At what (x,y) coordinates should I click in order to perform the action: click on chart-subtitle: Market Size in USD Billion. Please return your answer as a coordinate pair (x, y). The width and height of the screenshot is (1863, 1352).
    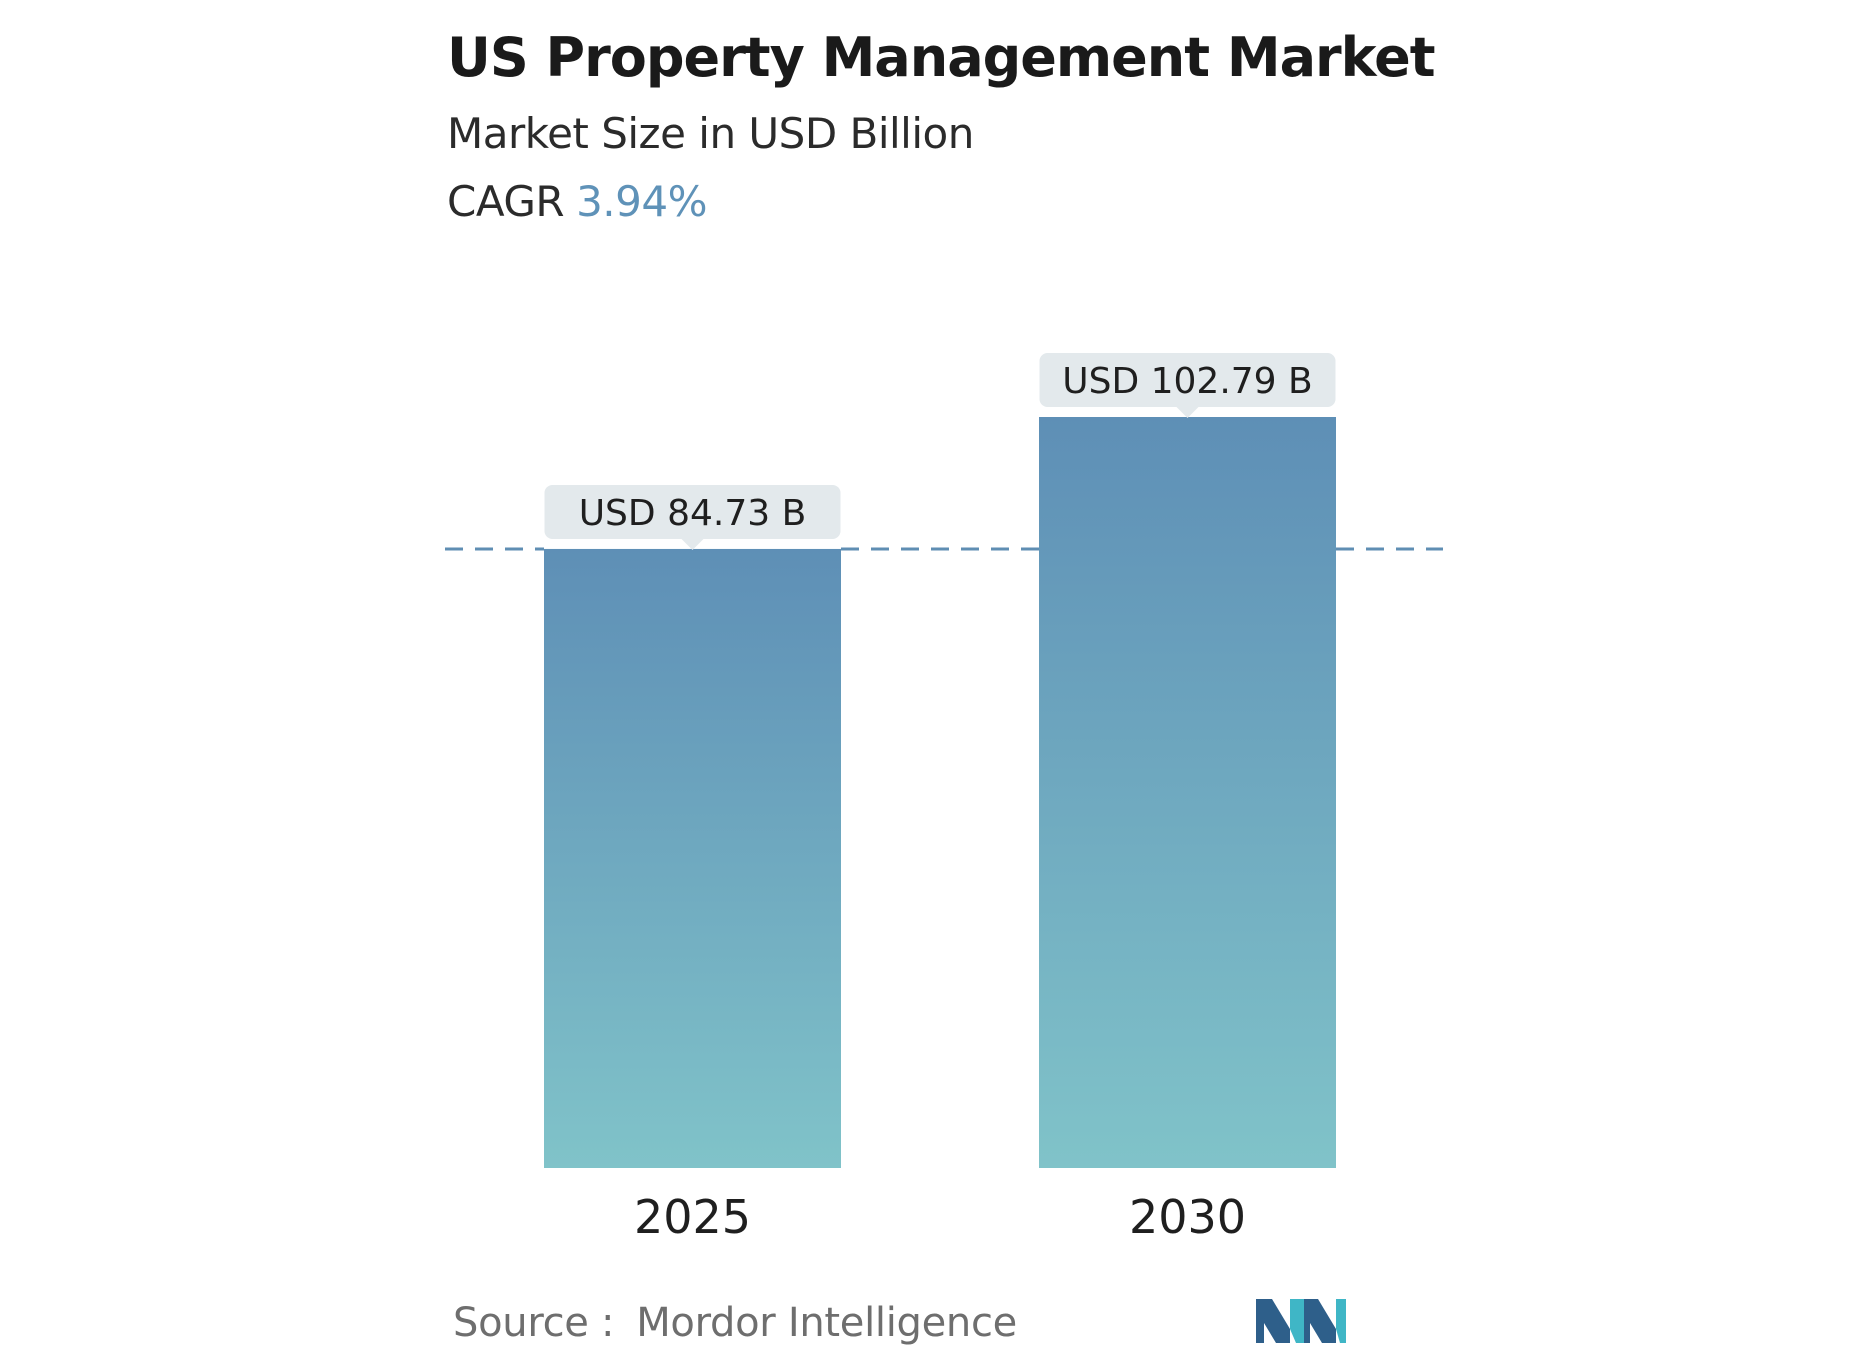
    Looking at the image, I should click on (710, 133).